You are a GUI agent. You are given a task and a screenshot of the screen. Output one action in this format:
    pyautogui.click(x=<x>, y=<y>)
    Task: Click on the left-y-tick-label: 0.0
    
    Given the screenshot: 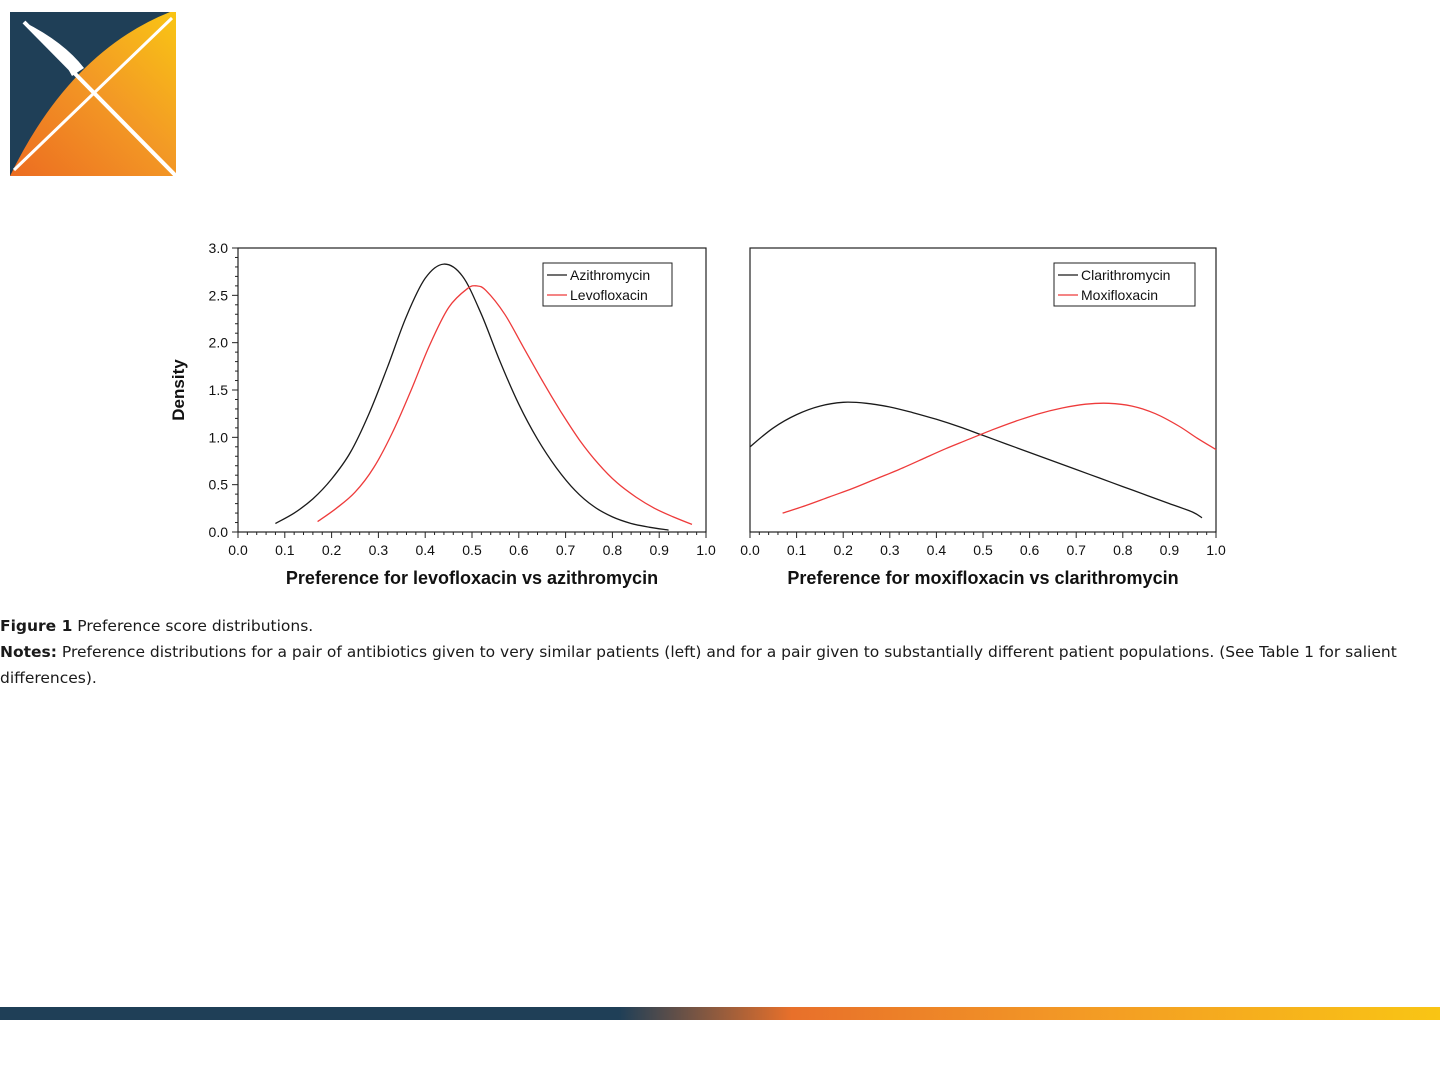 What is the action you would take?
    pyautogui.click(x=219, y=532)
    